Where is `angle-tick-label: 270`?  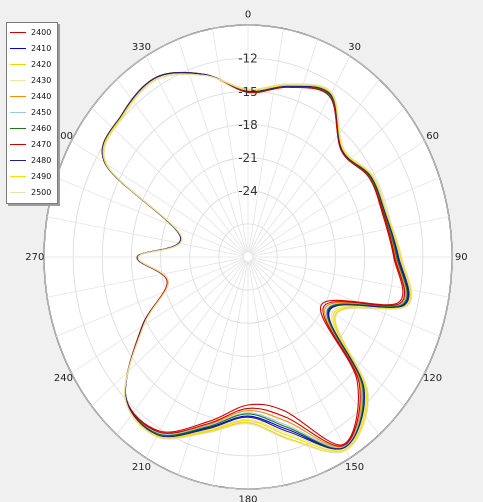
angle-tick-label: 270 is located at coordinates (34, 257).